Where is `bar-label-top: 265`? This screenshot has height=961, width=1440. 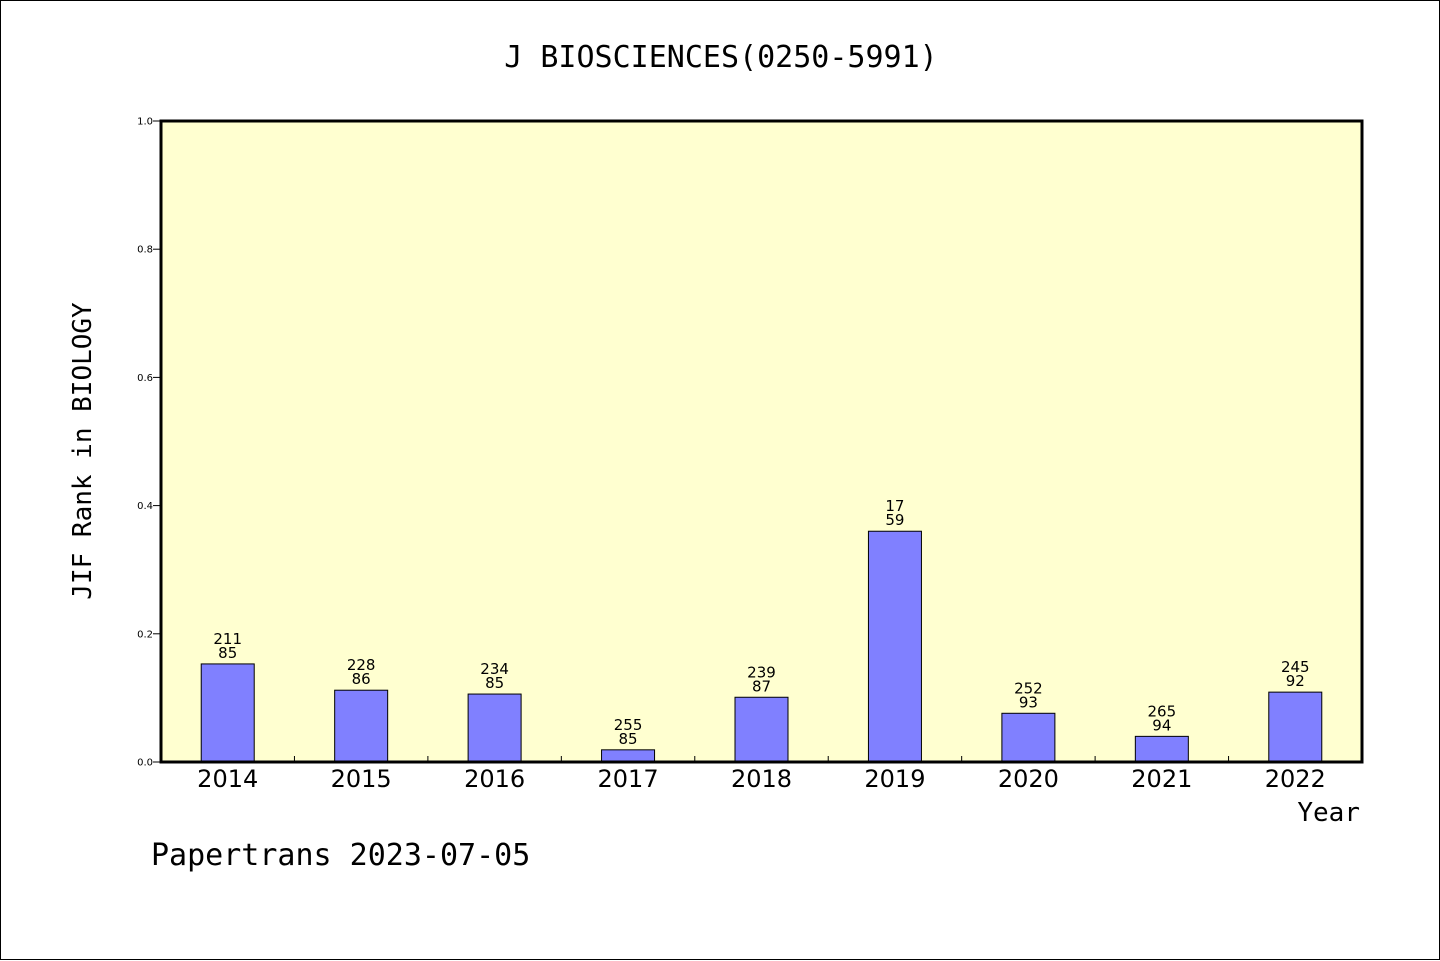
bar-label-top: 265 is located at coordinates (1162, 711).